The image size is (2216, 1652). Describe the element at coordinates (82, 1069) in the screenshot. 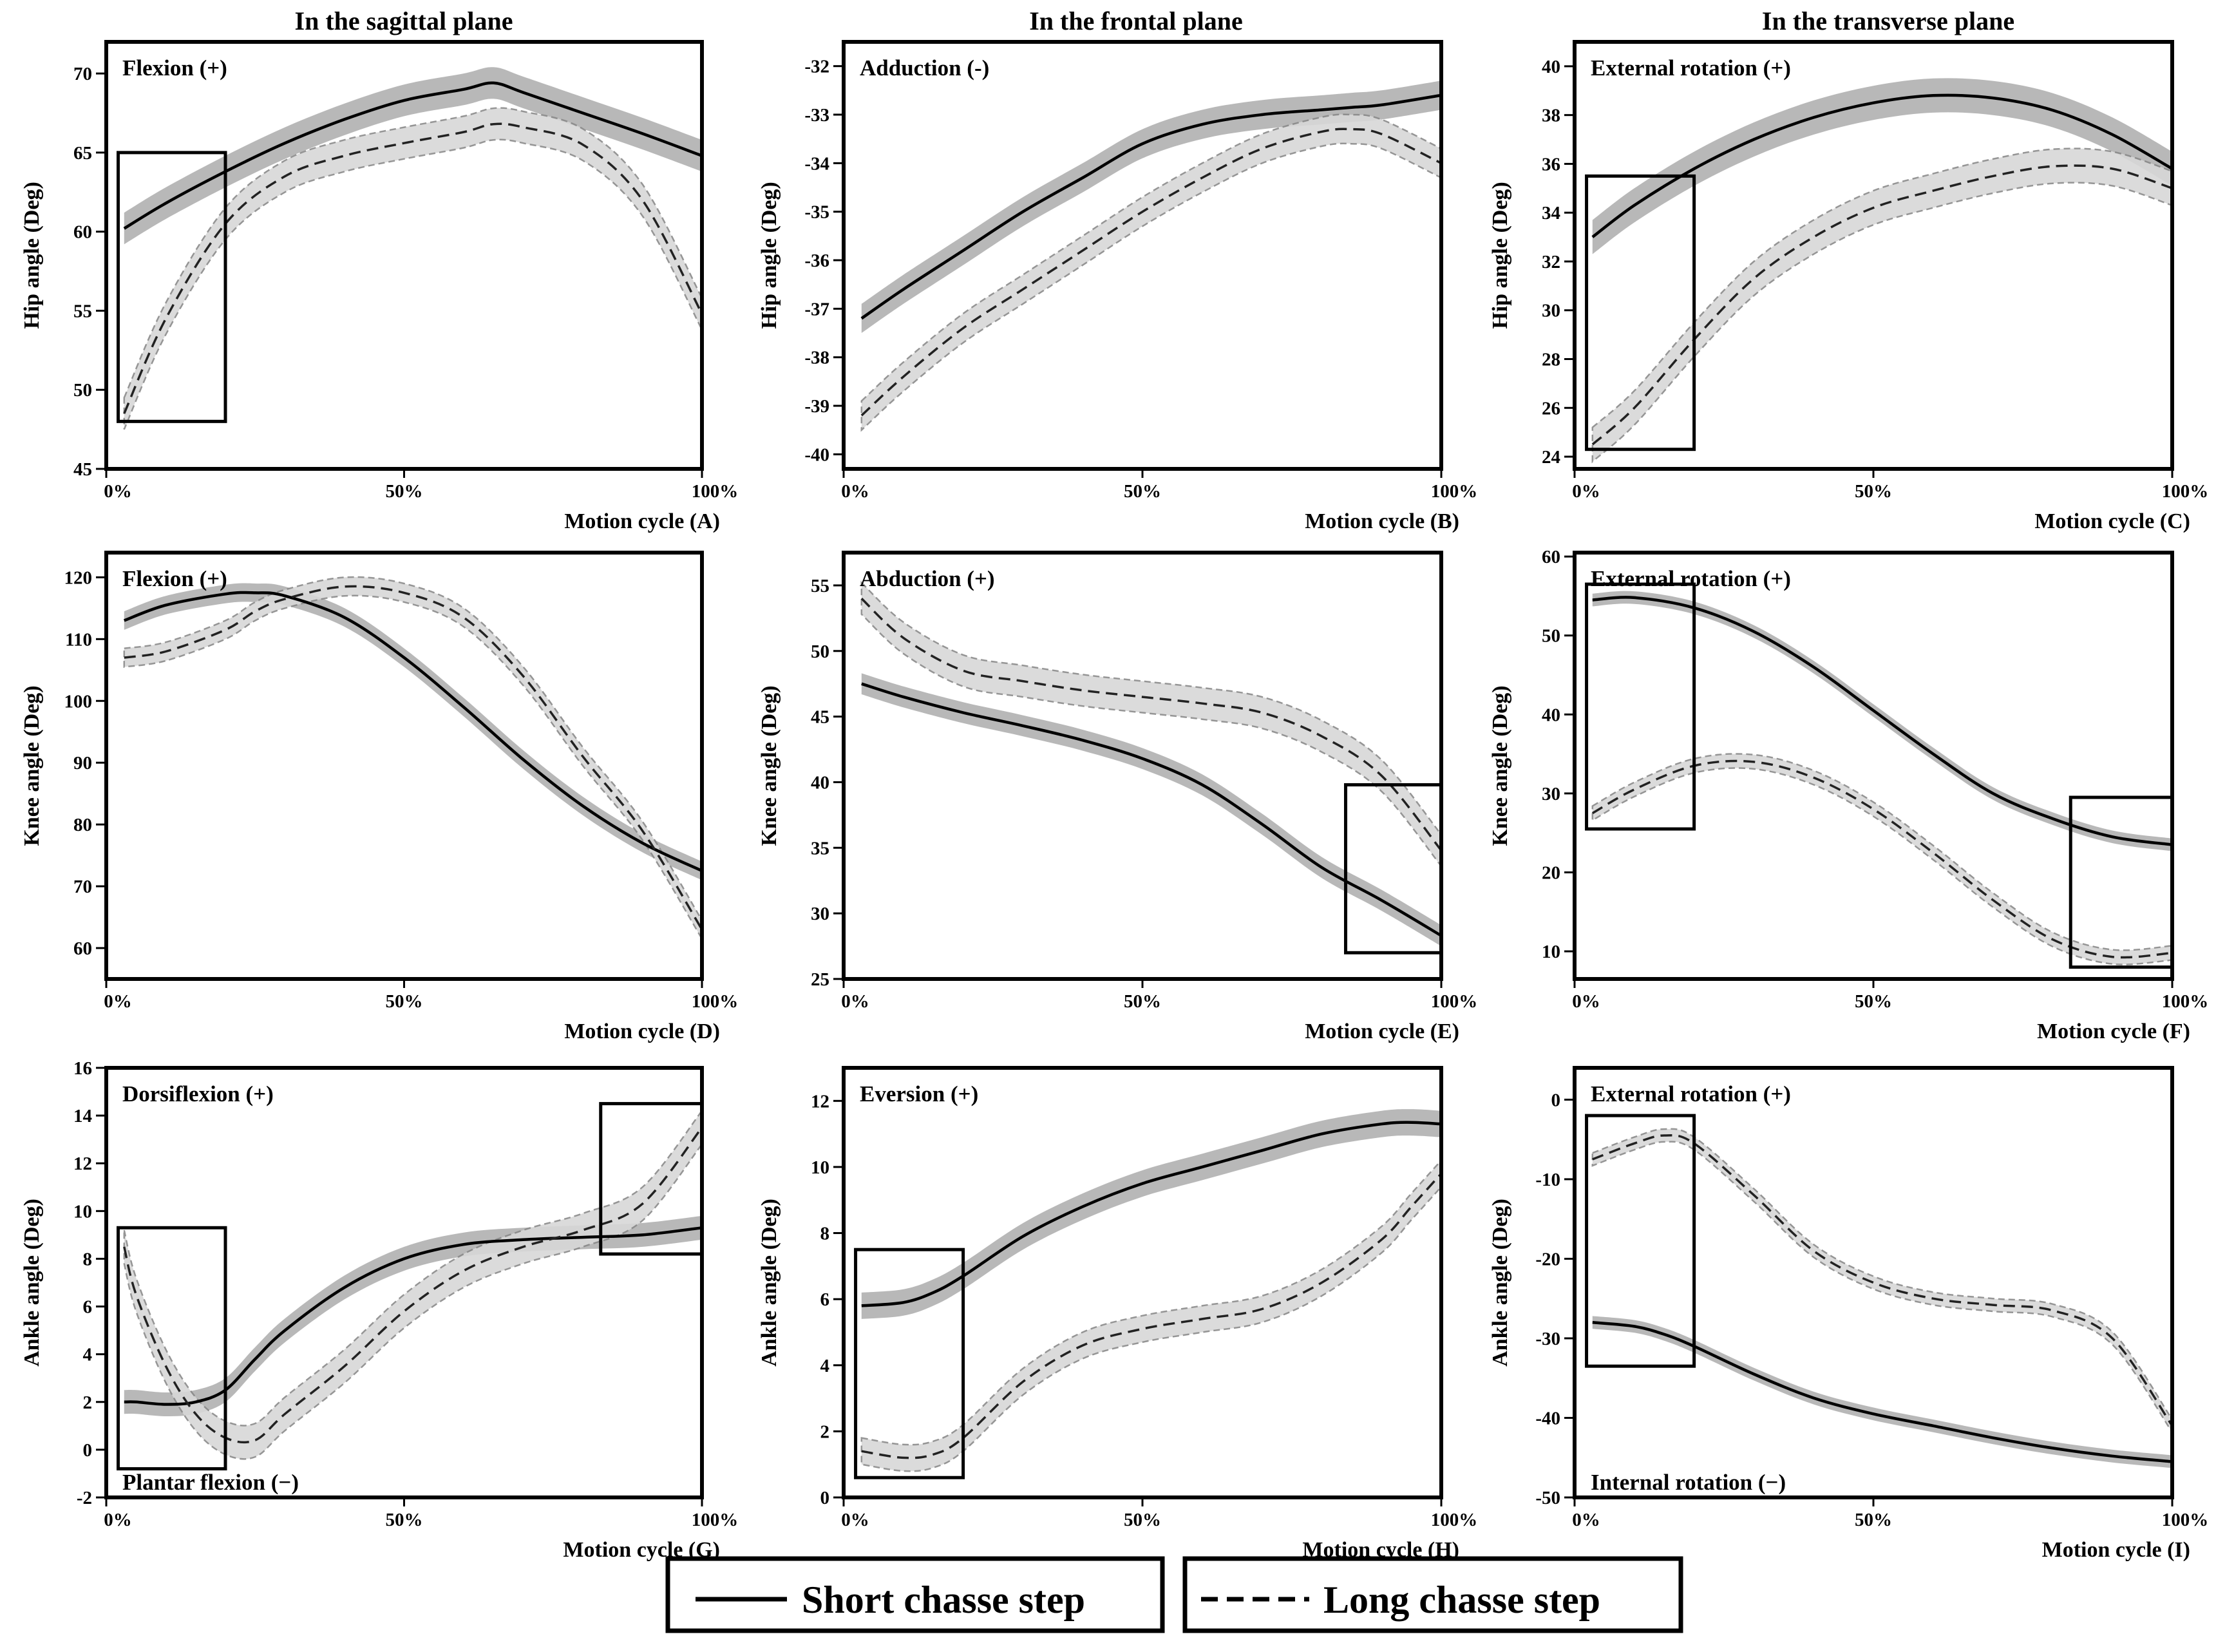

I see `y-tick-label: 16` at that location.